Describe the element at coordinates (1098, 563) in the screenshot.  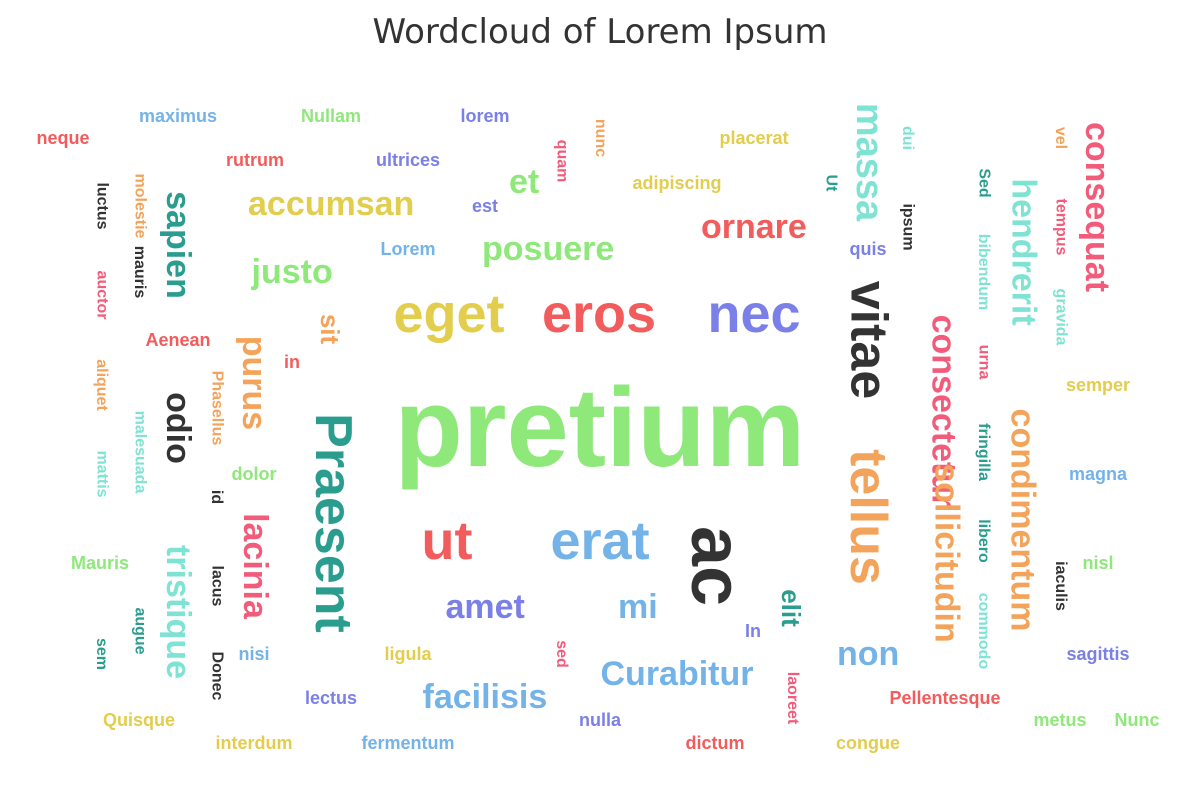
I see `word-nisl: nisl` at that location.